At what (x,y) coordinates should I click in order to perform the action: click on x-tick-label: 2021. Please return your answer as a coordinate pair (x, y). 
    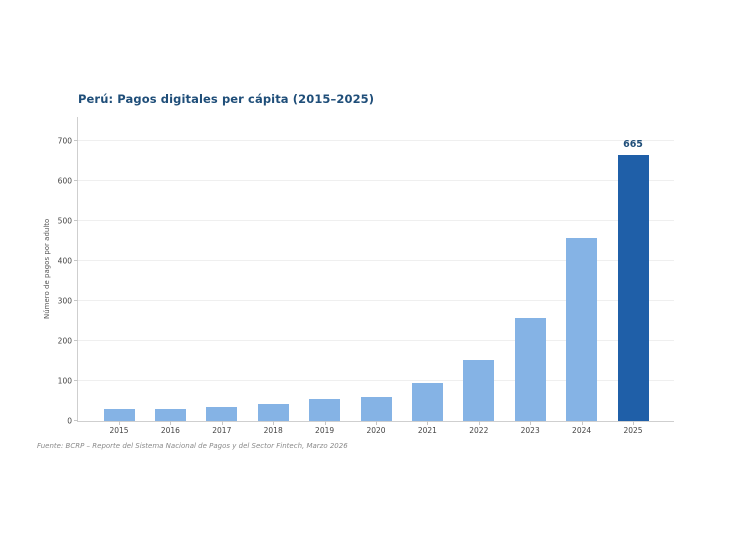
    Looking at the image, I should click on (427, 430).